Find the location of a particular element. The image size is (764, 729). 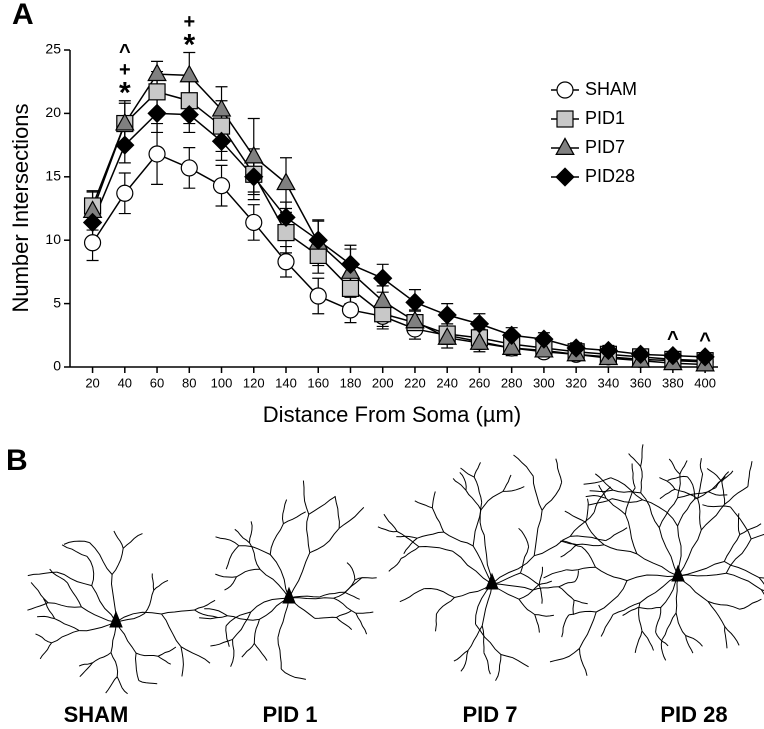

y-tick-label: 25 is located at coordinates (53, 49).